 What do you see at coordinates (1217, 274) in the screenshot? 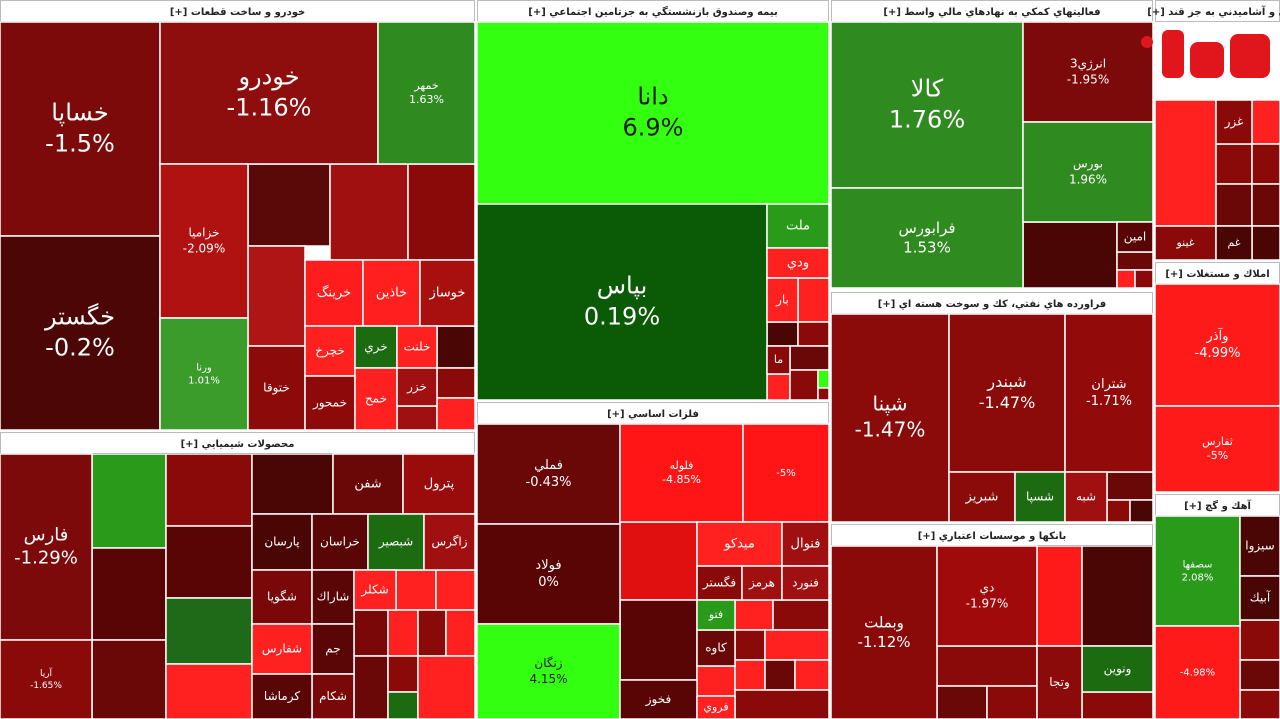
I see `sector-title: املاك و مستغلات [+]` at bounding box center [1217, 274].